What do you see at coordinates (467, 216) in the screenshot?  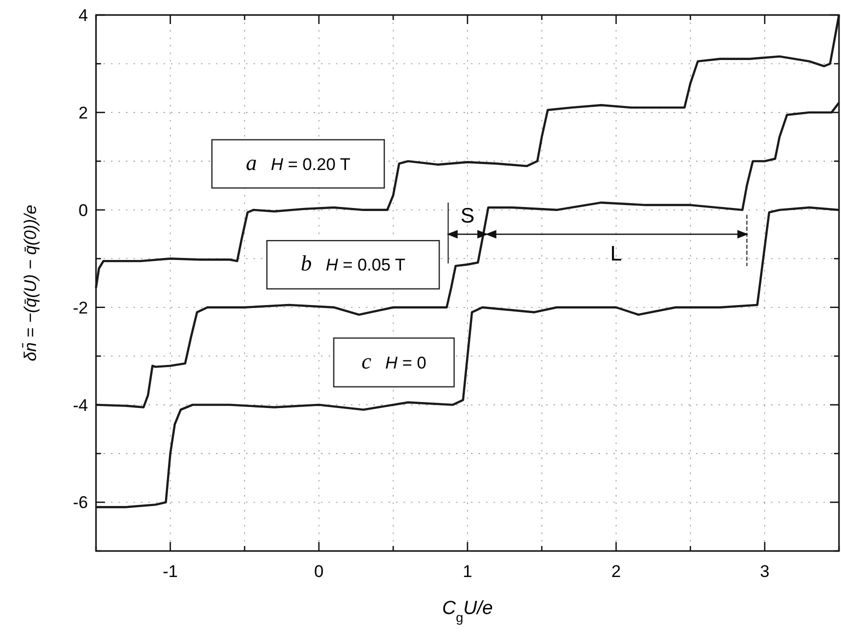 I see `annotation: S` at bounding box center [467, 216].